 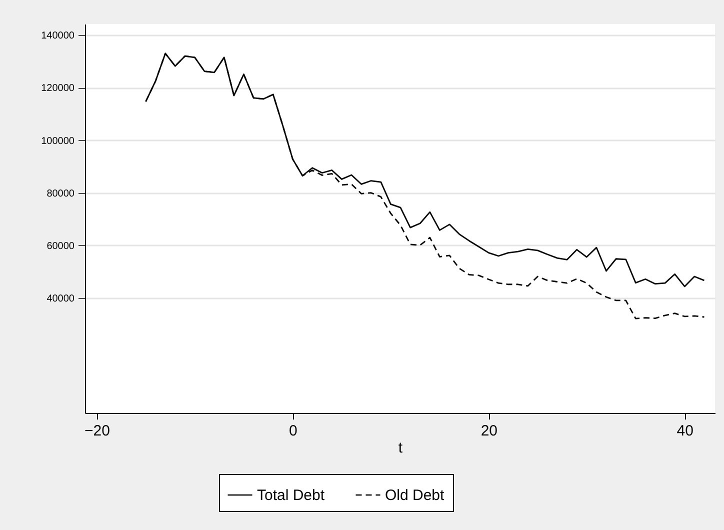 I want to click on y-tick-label: 120000, so click(x=58, y=88).